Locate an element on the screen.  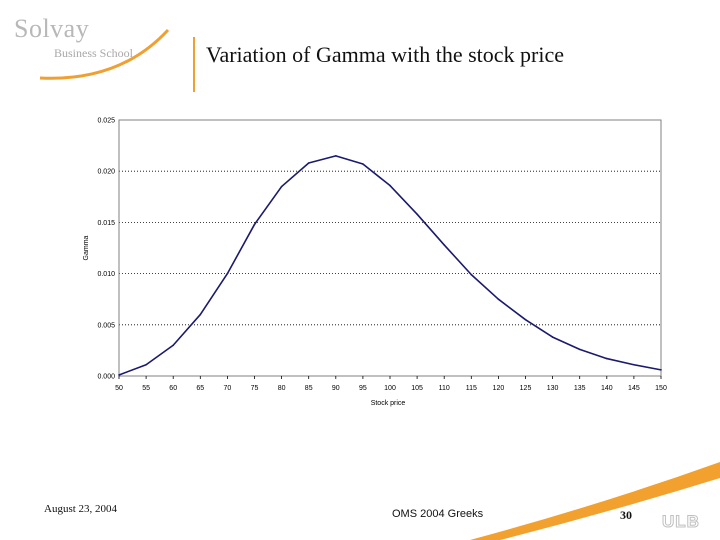
title-divider is located at coordinates (194, 64).